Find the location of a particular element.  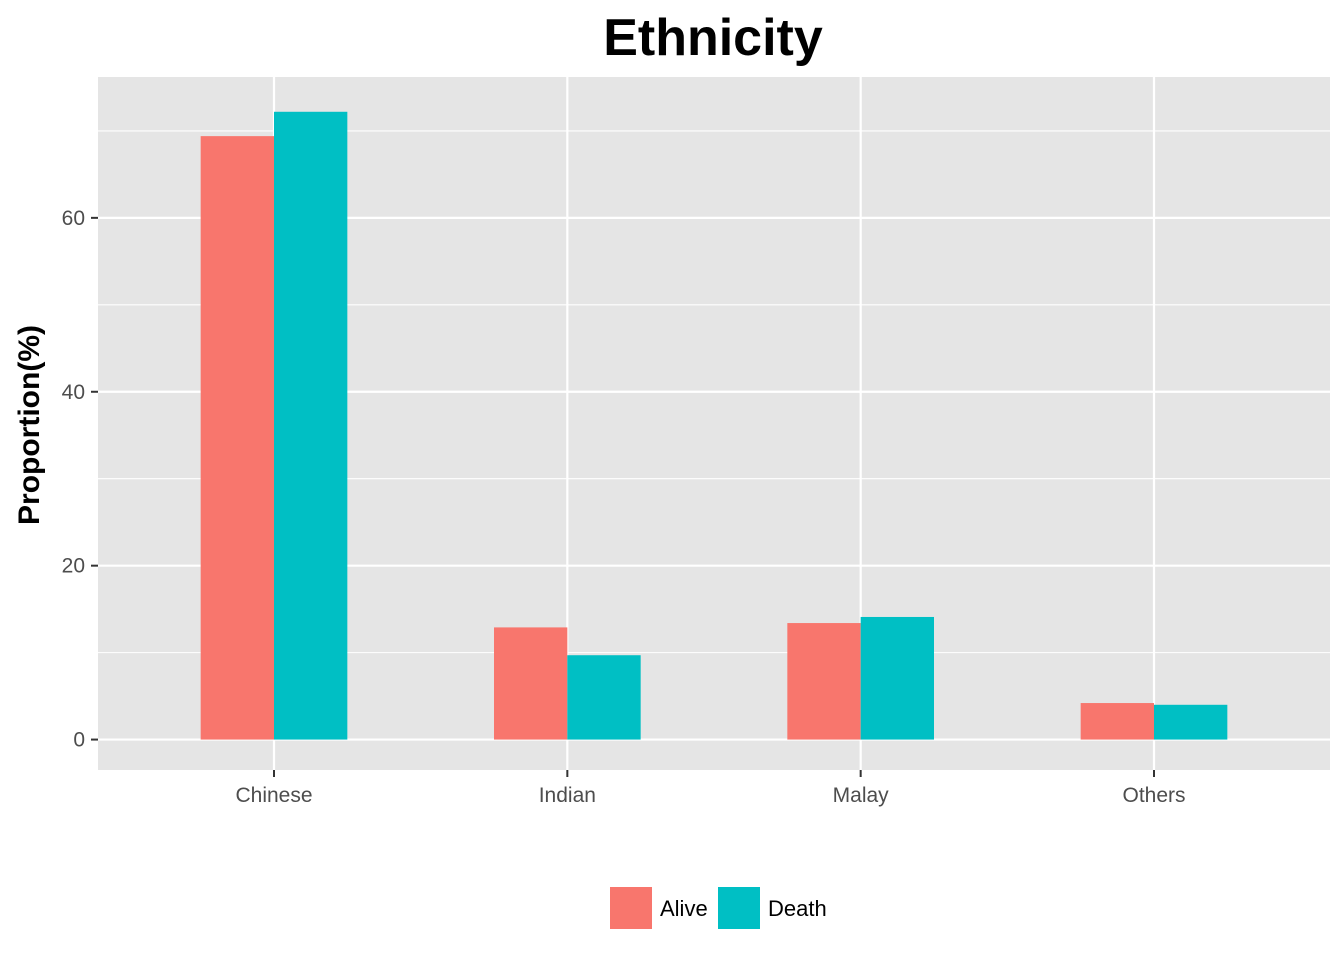

bar-alive-chinese is located at coordinates (237, 438).